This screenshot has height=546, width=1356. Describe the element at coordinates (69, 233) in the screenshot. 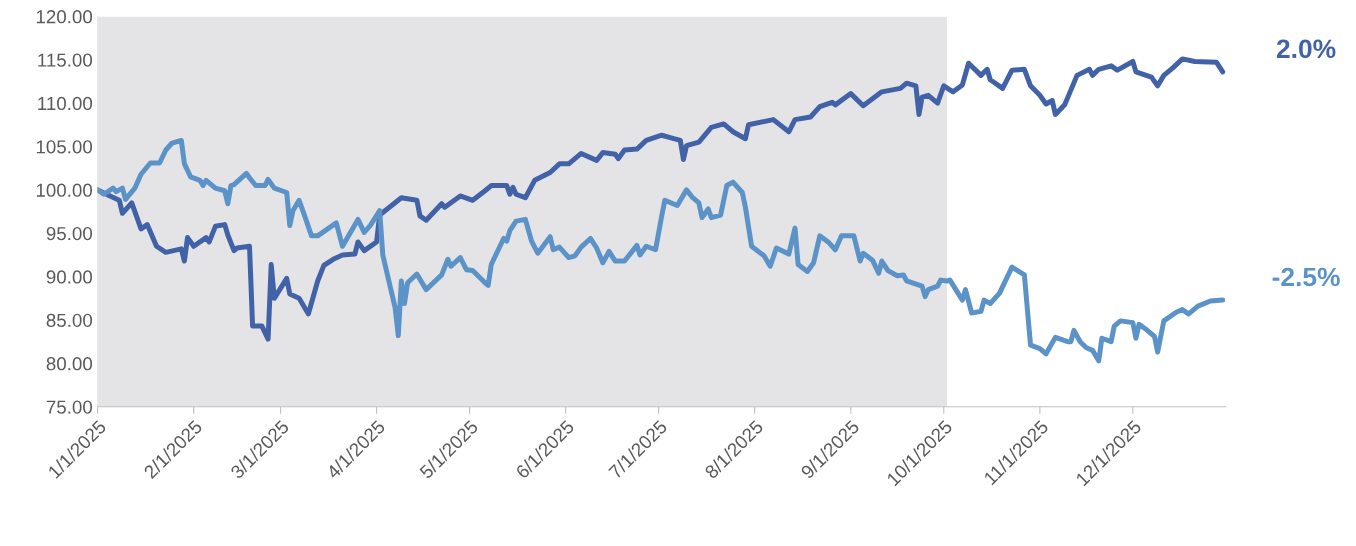

I see `y-tick-label: 95.00` at that location.